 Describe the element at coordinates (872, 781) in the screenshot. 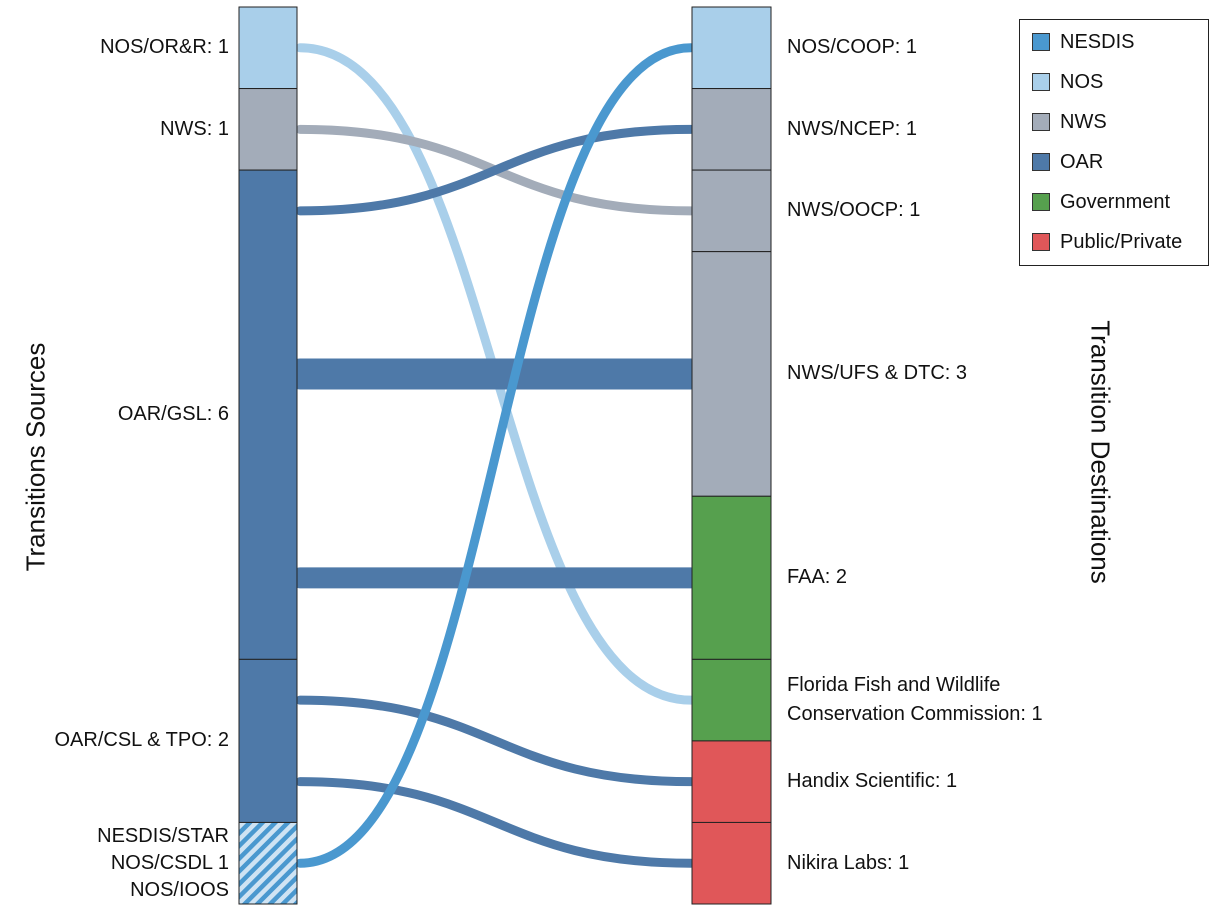

I see `destination-label: Handix Scientific: 1` at that location.